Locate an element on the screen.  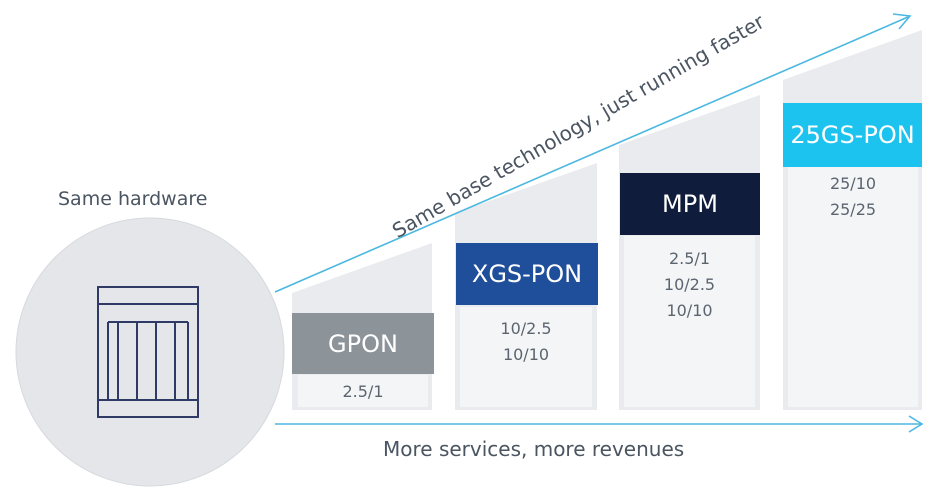
diagonal-arrow-head is located at coordinates (902, 21).